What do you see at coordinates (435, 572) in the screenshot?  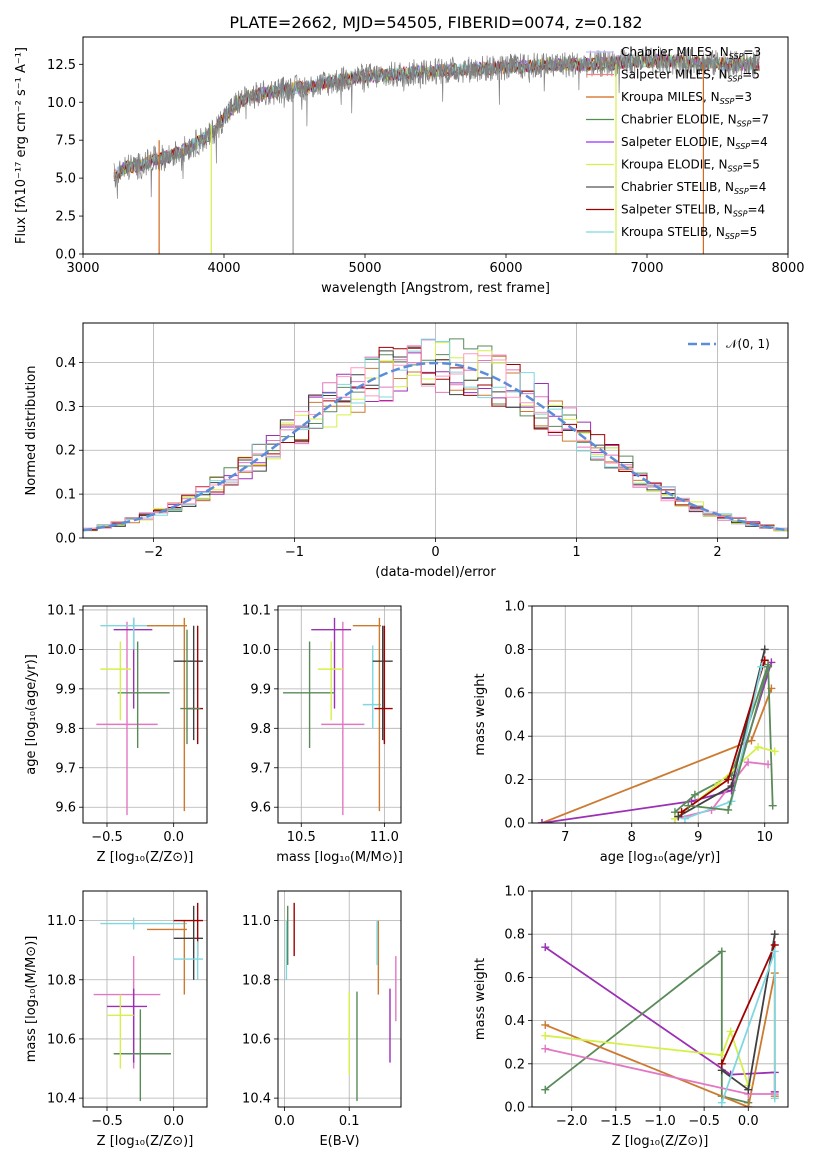 I see `x-axis-label: (data-model)/error` at bounding box center [435, 572].